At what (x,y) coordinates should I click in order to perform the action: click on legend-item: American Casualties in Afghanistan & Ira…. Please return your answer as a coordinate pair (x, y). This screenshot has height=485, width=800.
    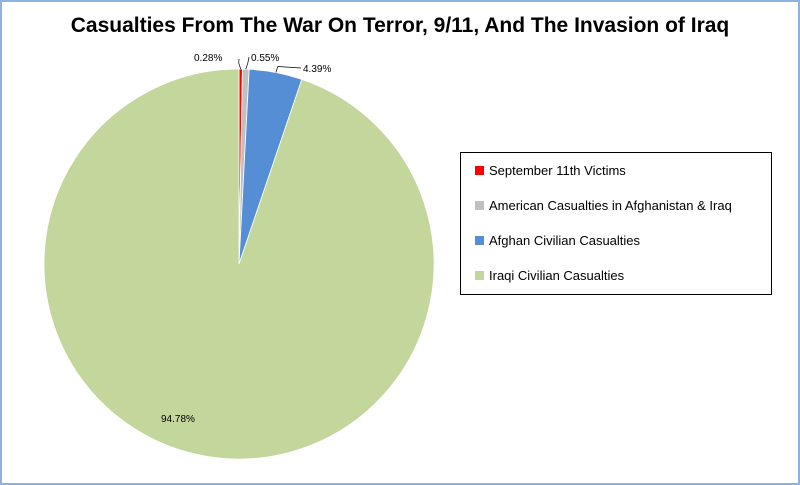
    Looking at the image, I should click on (603, 206).